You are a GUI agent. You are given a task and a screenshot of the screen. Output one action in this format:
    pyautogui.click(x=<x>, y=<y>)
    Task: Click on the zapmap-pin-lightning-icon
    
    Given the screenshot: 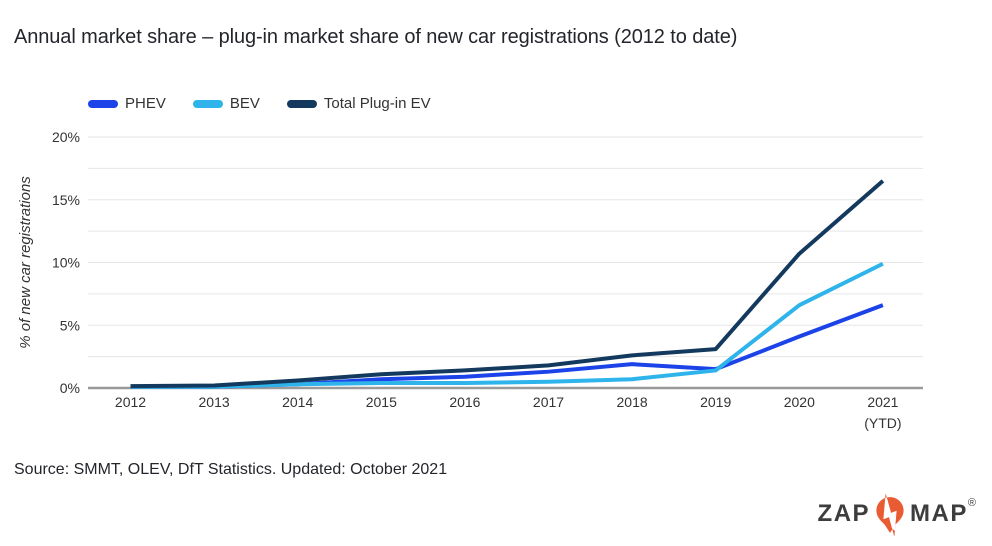 What is the action you would take?
    pyautogui.click(x=890, y=515)
    